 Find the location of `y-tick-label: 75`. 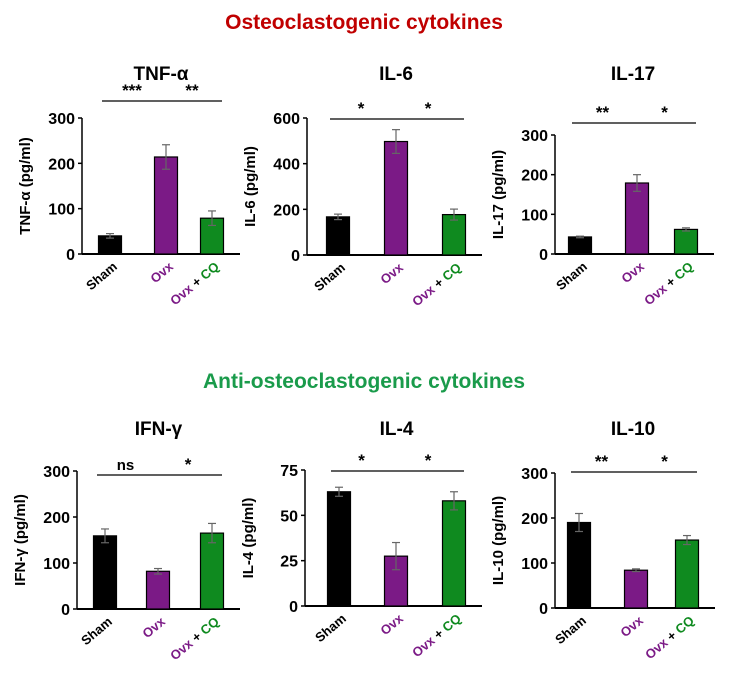

y-tick-label: 75 is located at coordinates (289, 471).